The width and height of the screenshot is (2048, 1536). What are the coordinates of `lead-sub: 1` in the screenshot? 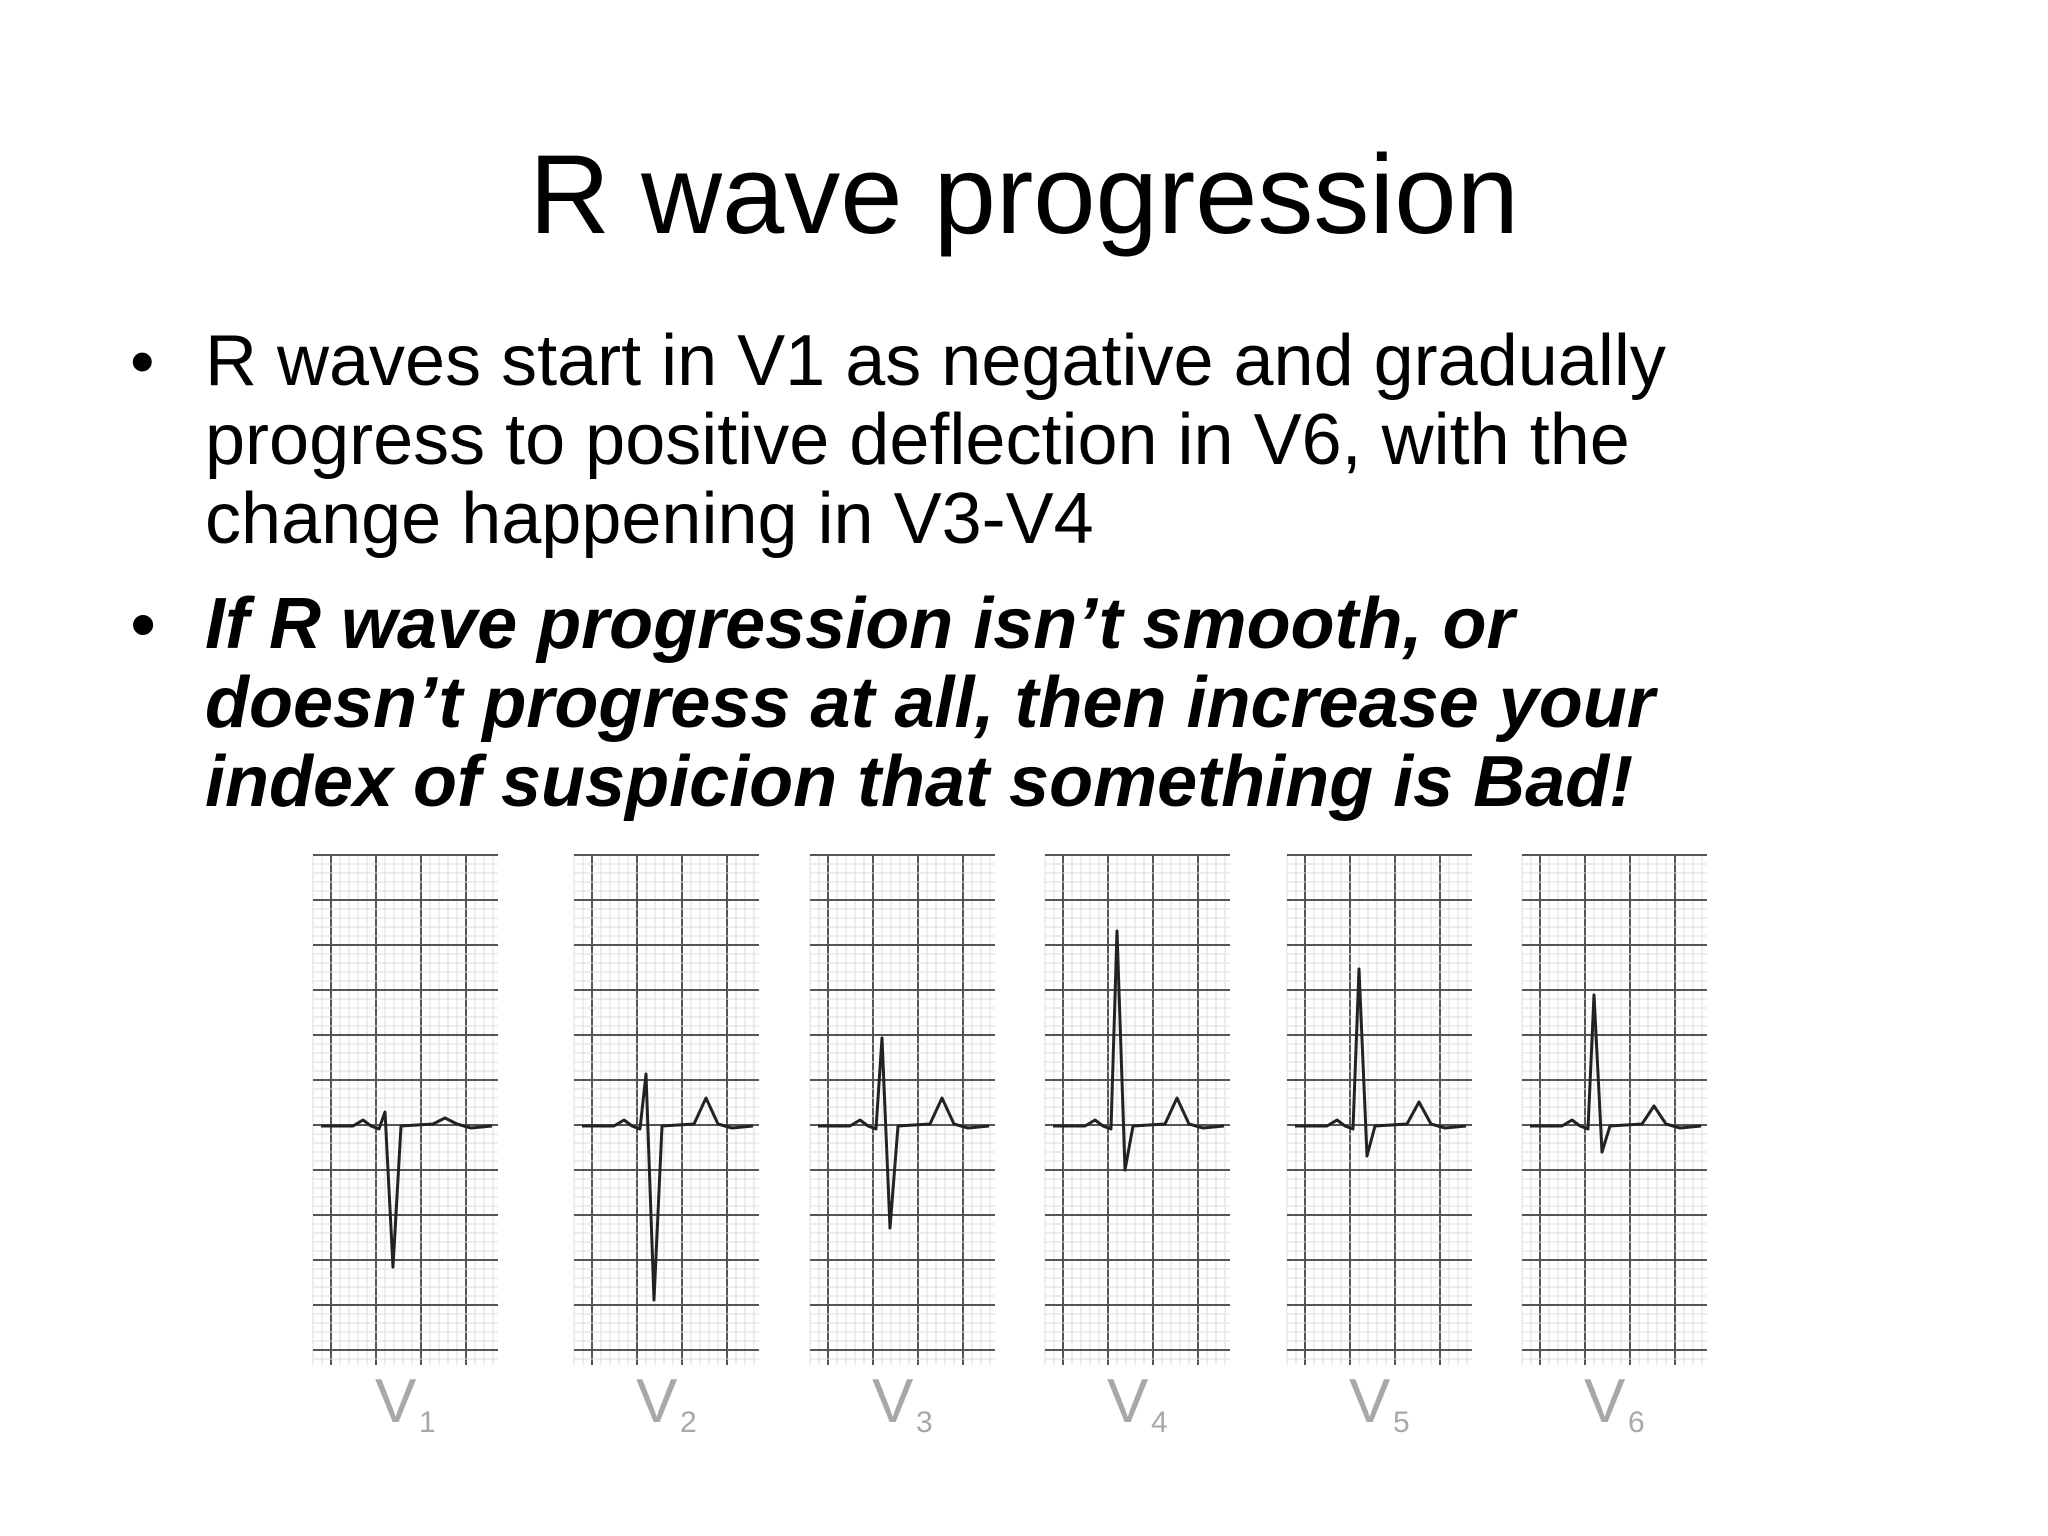 It's located at (427, 1422).